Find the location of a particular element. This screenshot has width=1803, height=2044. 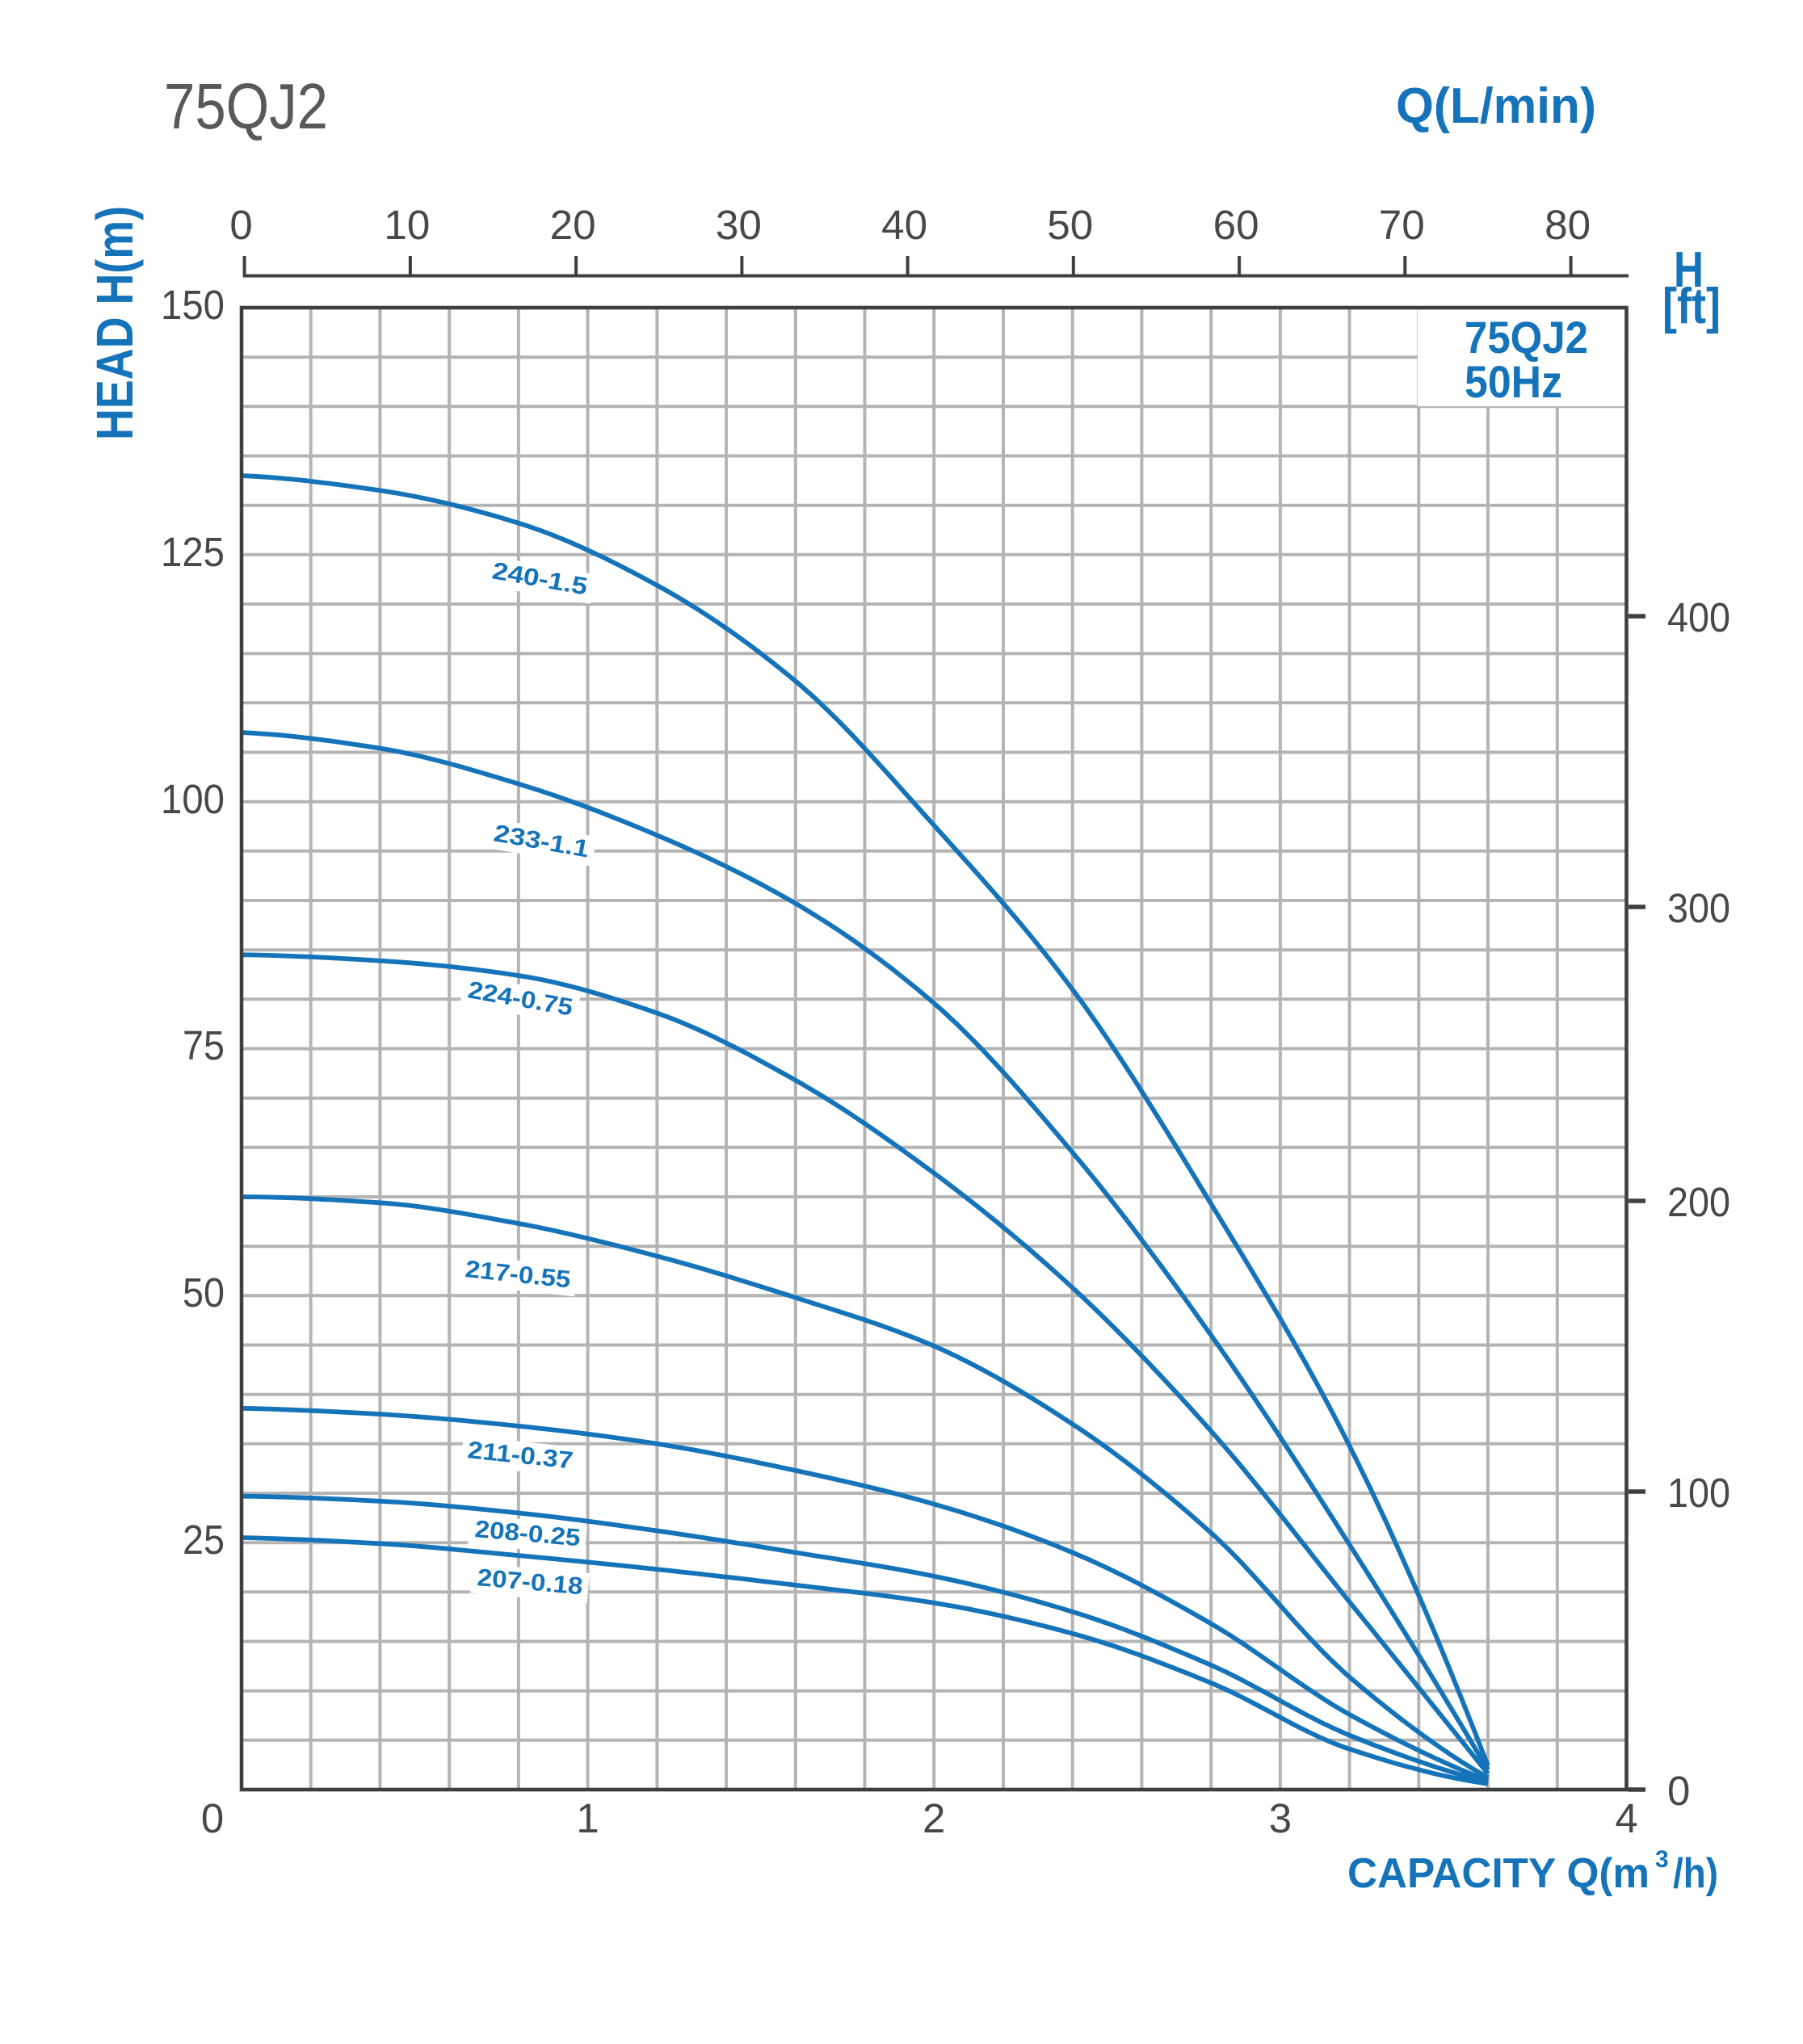

svg-text: 30 is located at coordinates (739, 225).